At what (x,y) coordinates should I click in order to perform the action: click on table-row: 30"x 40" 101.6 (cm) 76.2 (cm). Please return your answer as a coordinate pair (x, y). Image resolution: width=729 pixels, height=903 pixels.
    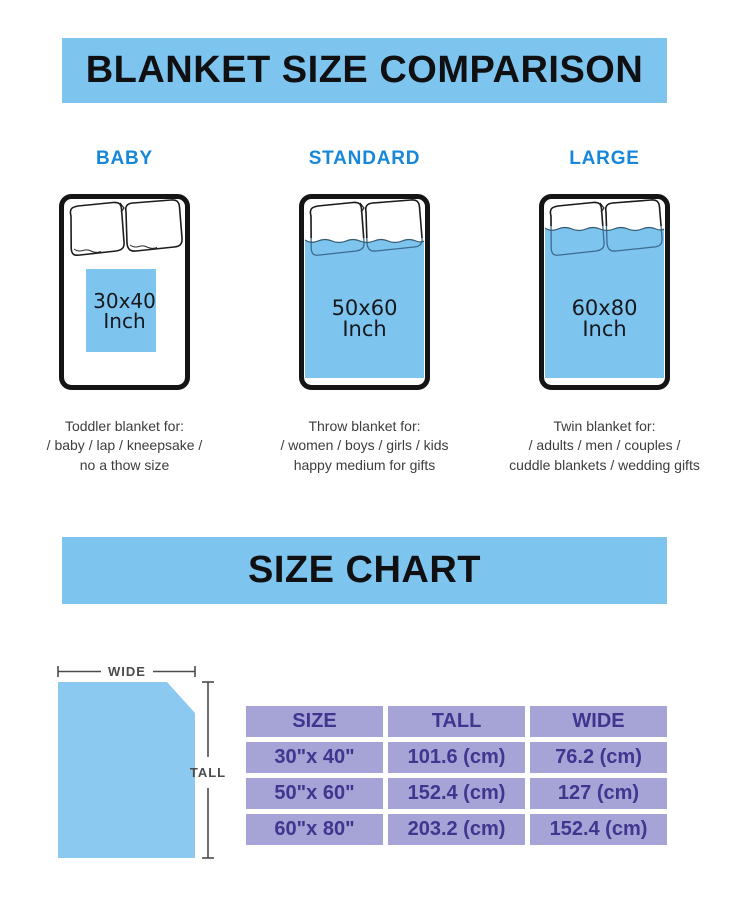
    Looking at the image, I should click on (456, 757).